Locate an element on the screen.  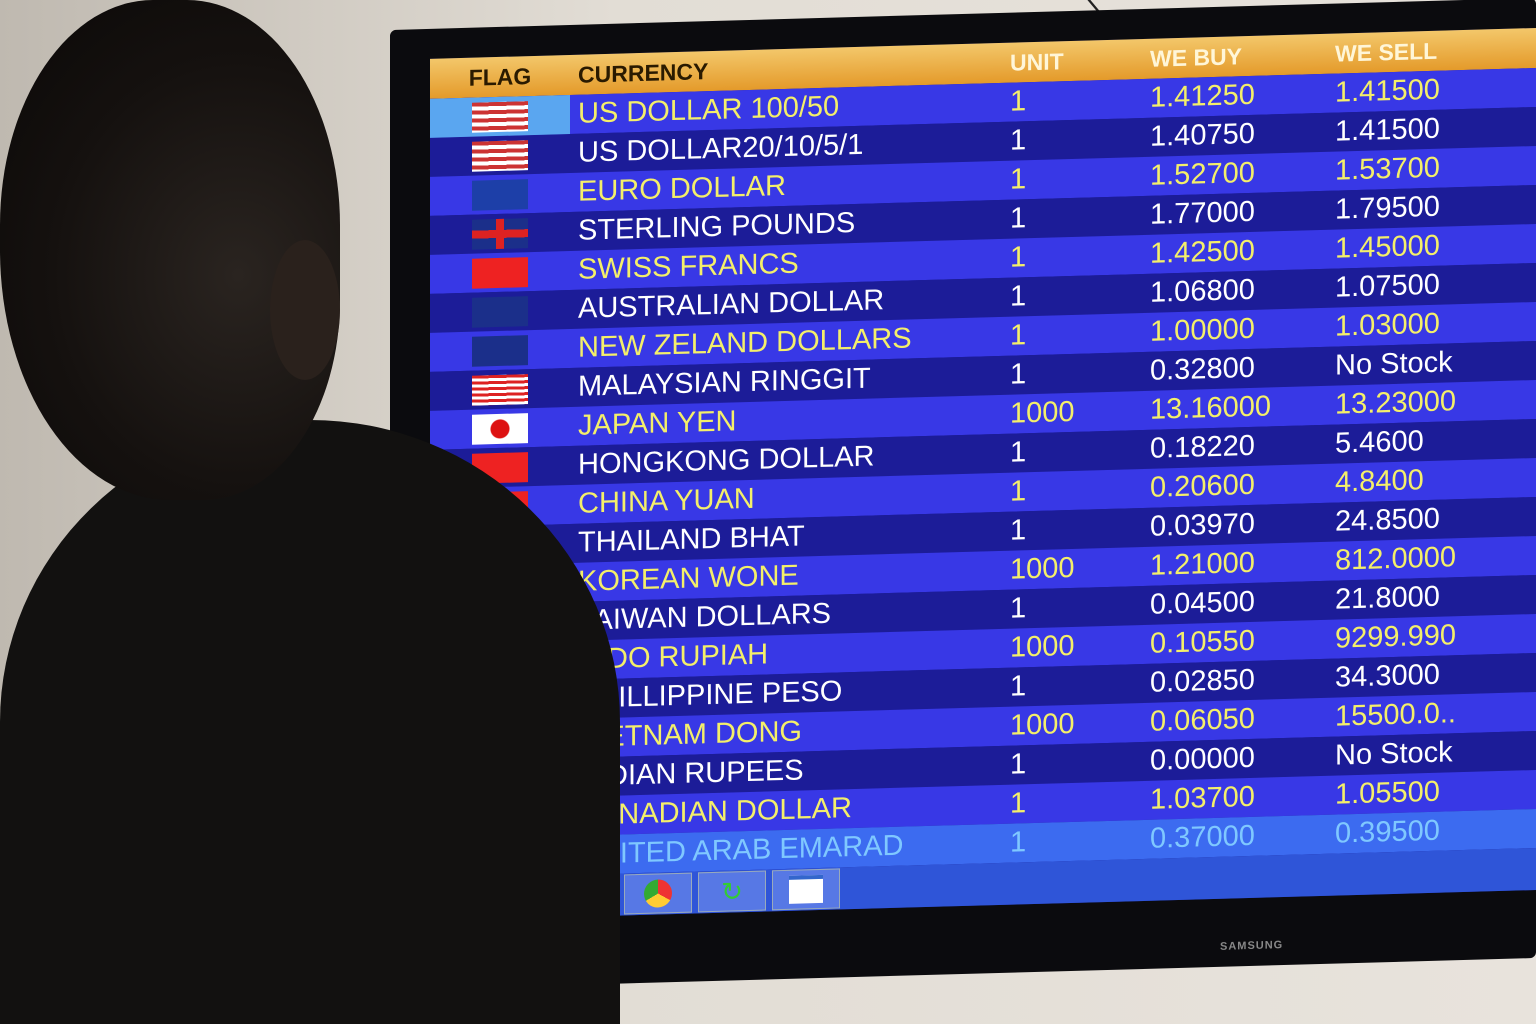
we-buy-value: 1.06800 is located at coordinates (1202, 291).